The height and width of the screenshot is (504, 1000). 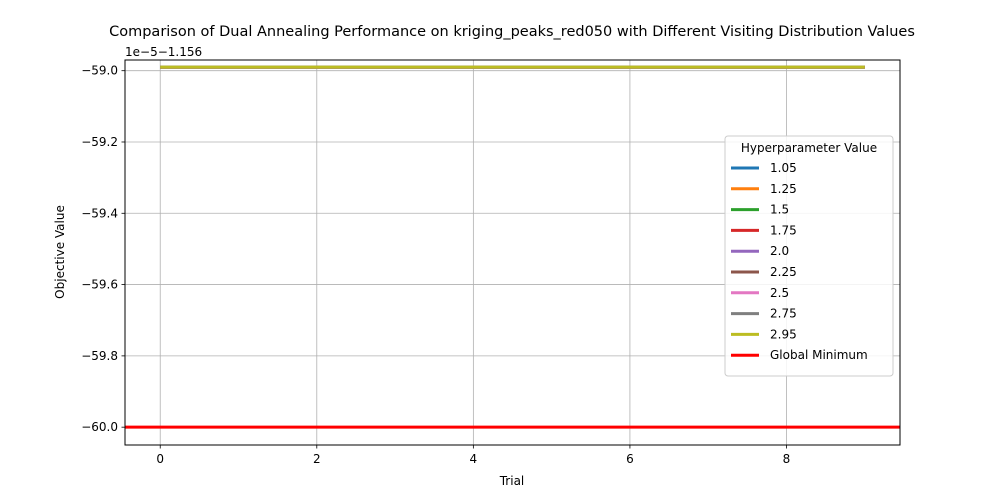 I want to click on legend-label: 2.25, so click(x=783, y=272).